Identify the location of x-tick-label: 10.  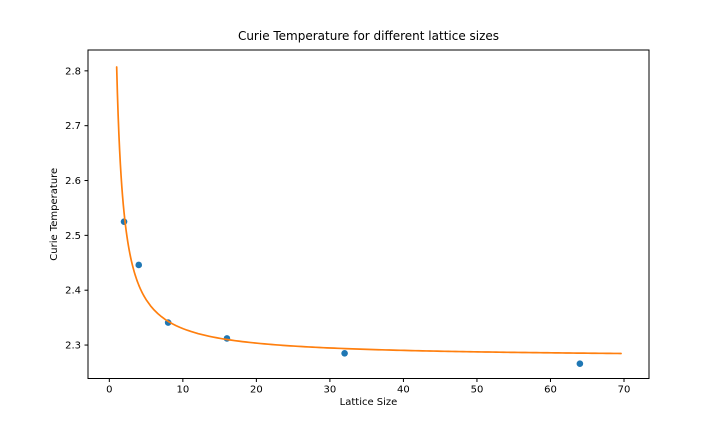
(182, 390).